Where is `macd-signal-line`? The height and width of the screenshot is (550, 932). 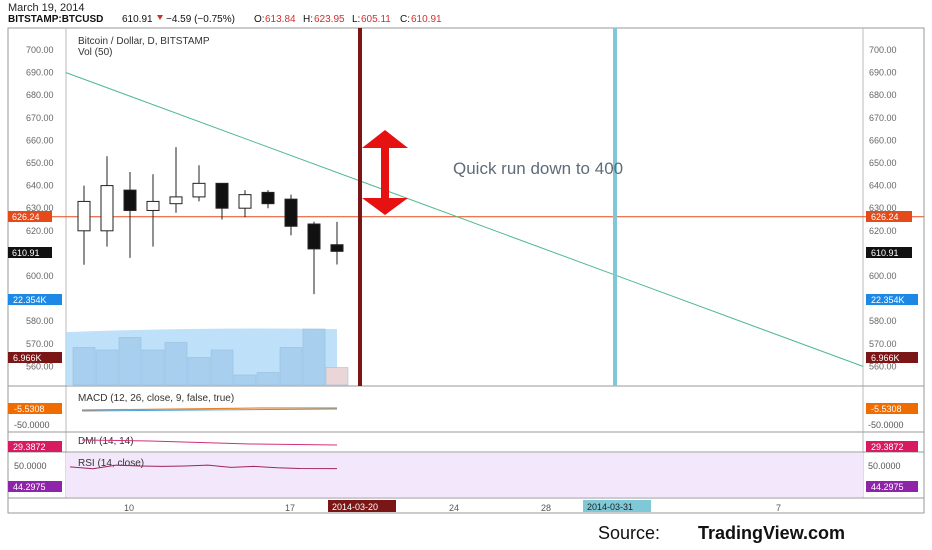 macd-signal-line is located at coordinates (209, 410).